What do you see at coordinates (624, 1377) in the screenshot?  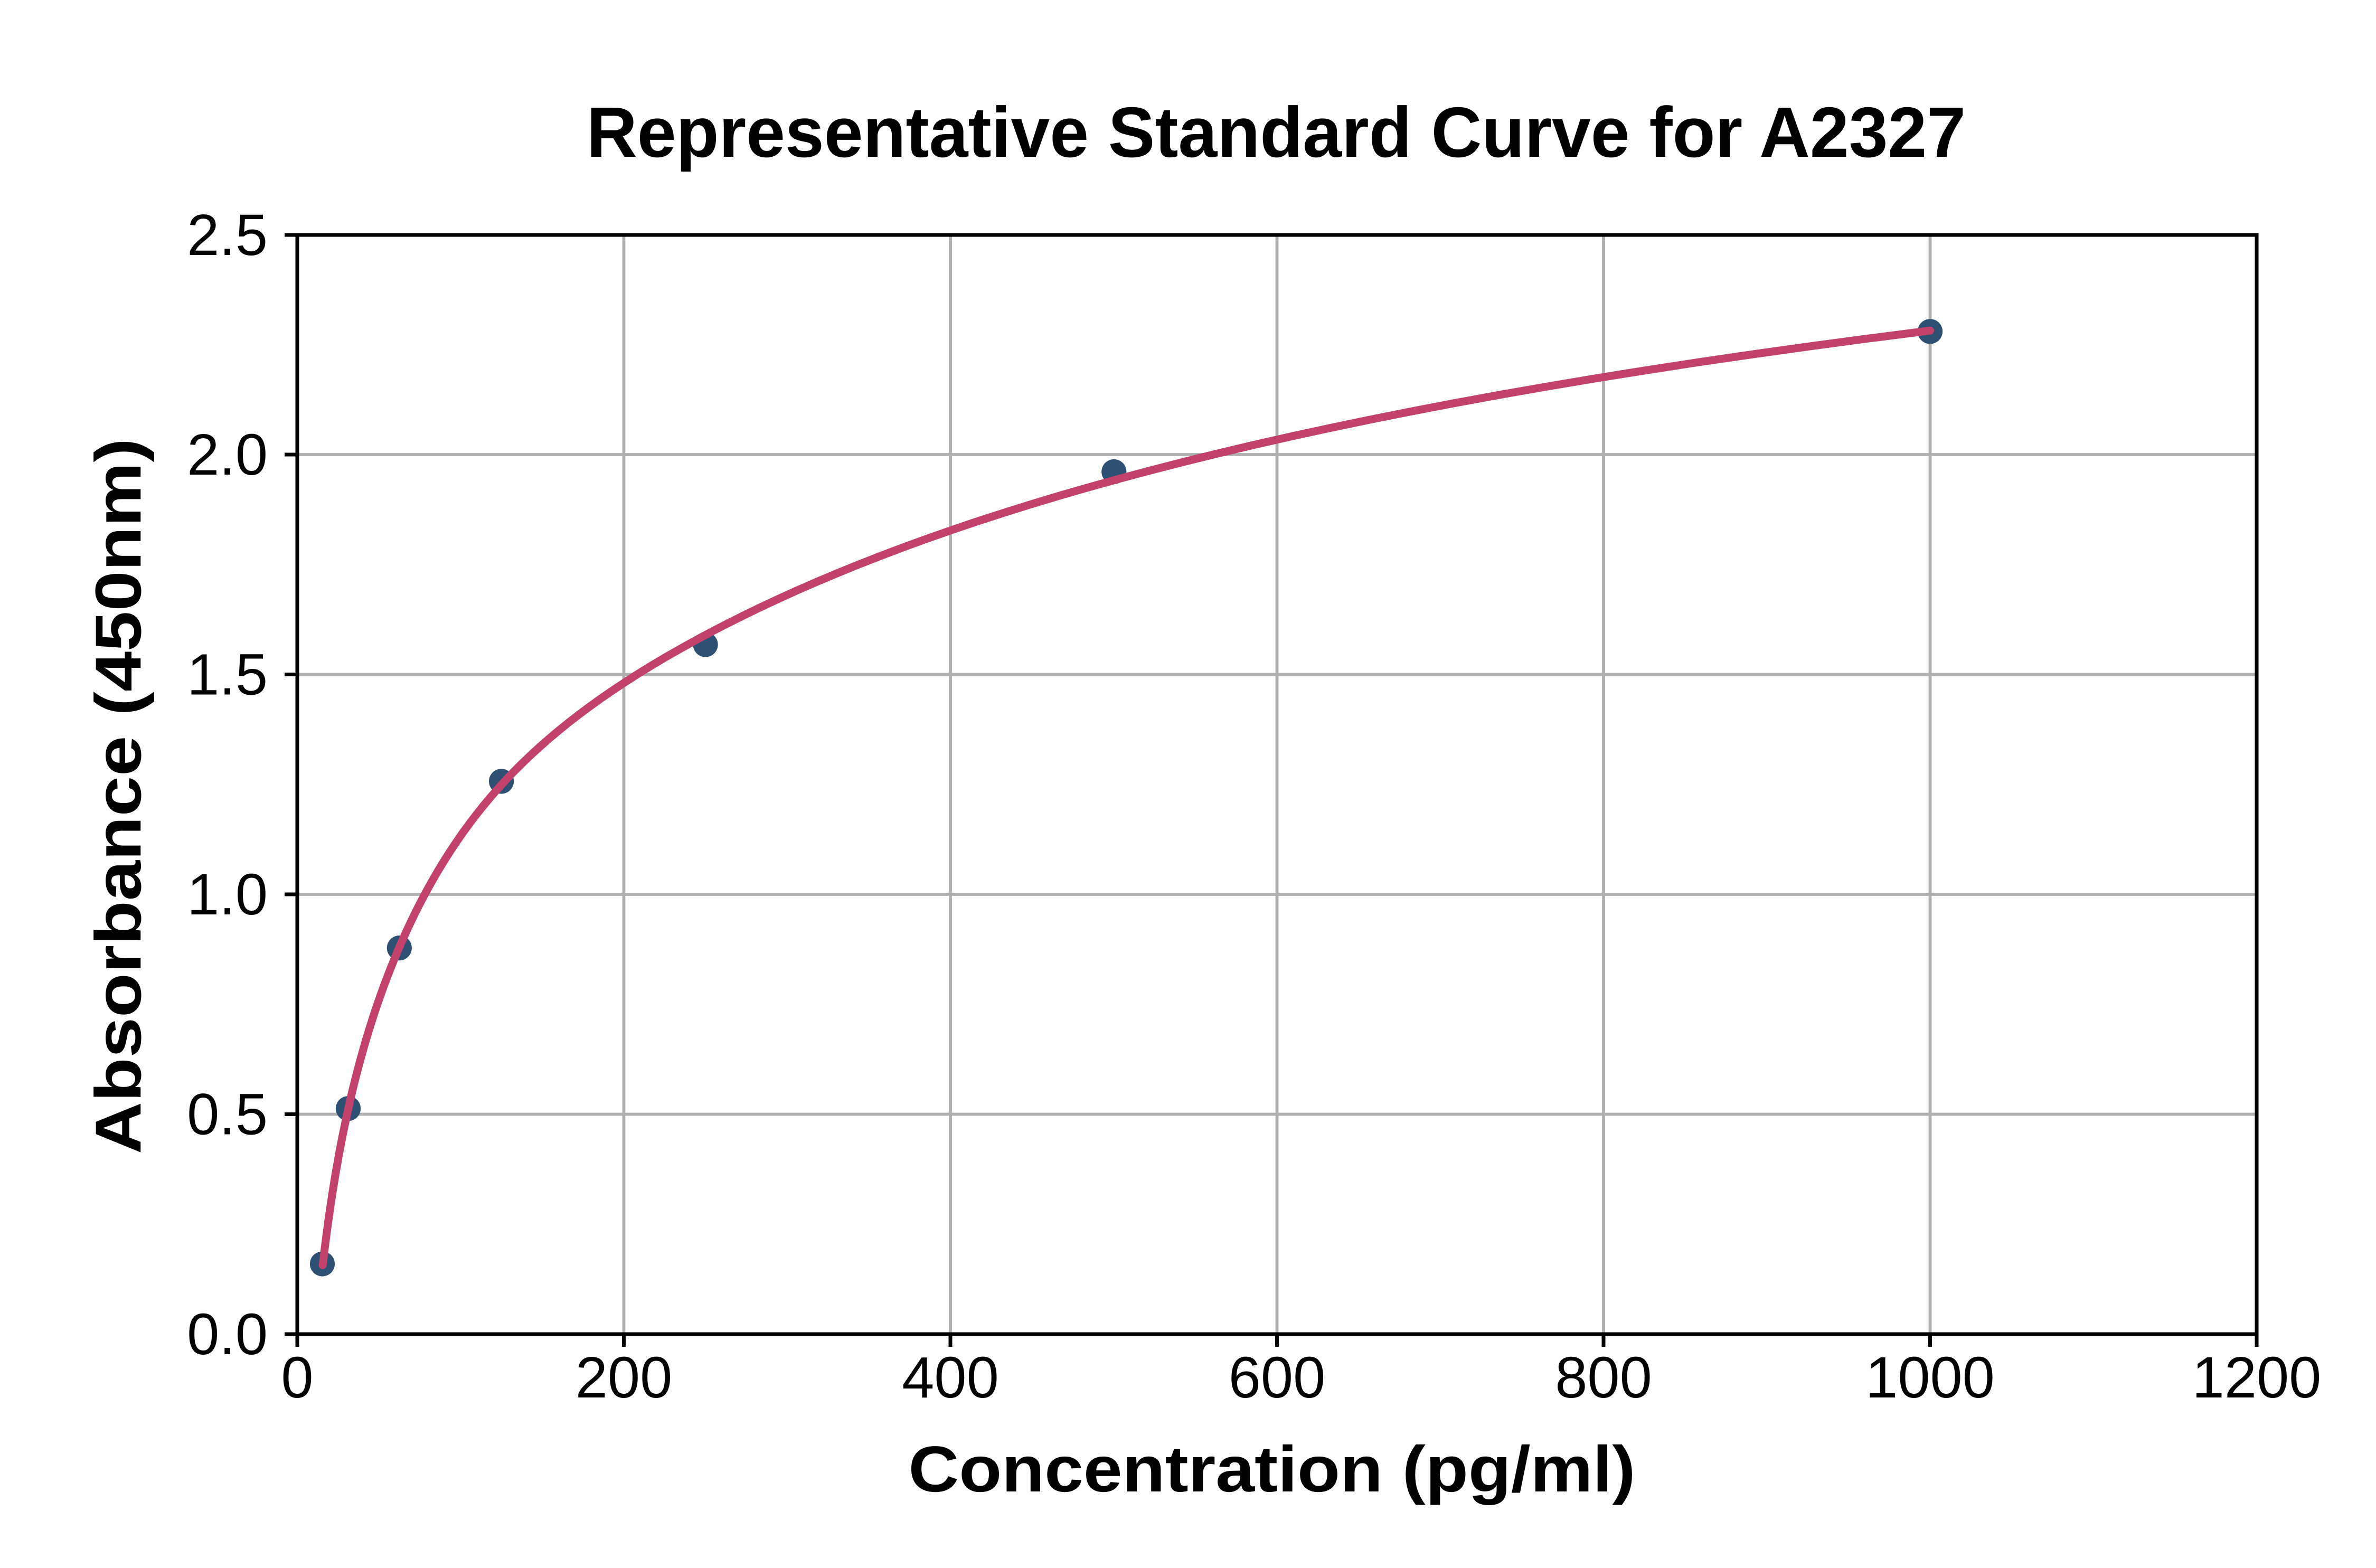 I see `svg-text: 200` at bounding box center [624, 1377].